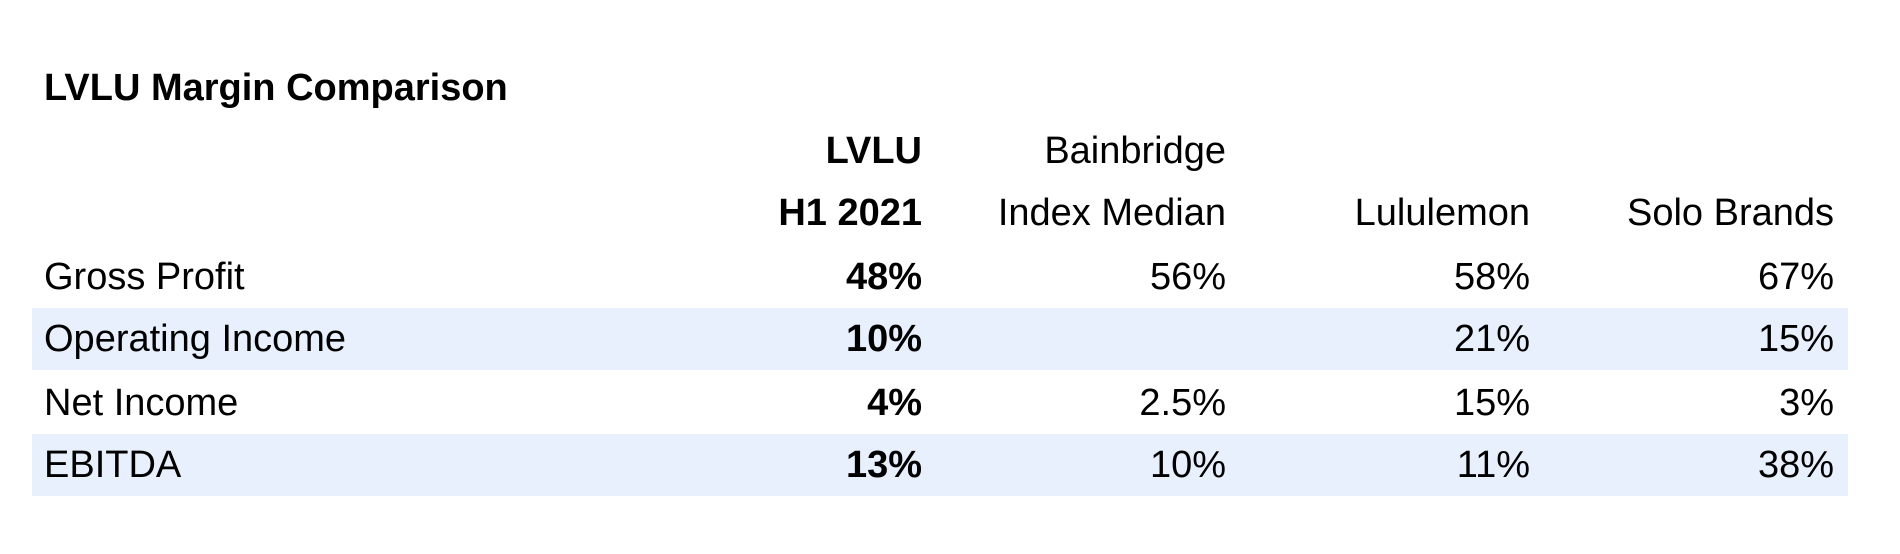 The height and width of the screenshot is (554, 1900). I want to click on column-header-lvlu-line2: H1 2021, so click(850, 213).